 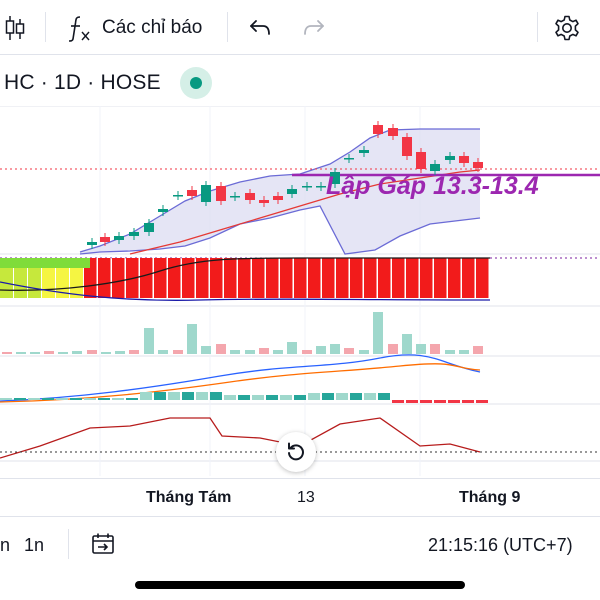 I want to click on indicators-button: Các chỉ báo, so click(x=141, y=27).